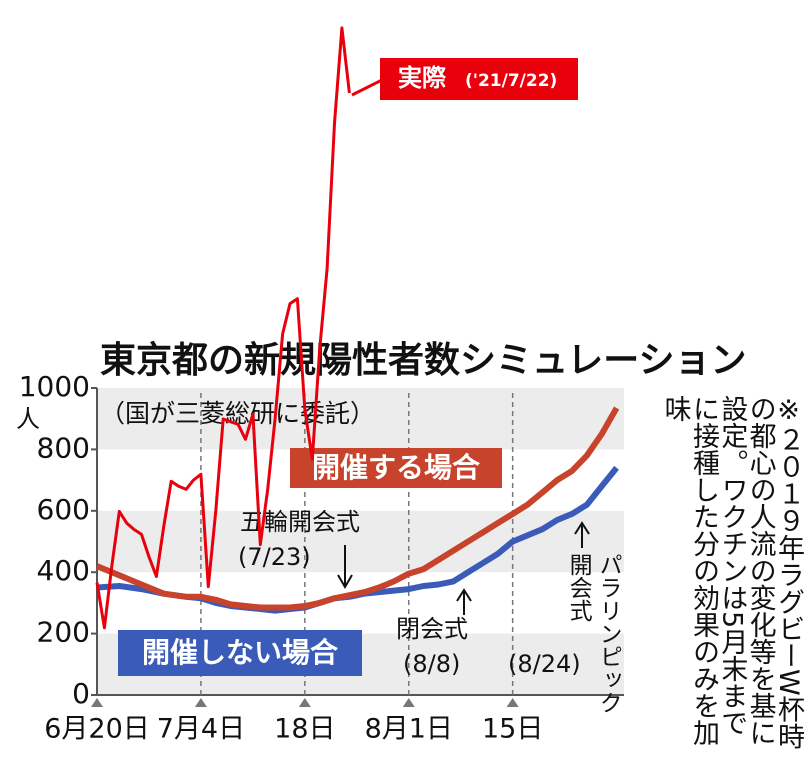 This screenshot has height=758, width=810. Describe the element at coordinates (63, 509) in the screenshot. I see `y-tick-label: 600` at that location.